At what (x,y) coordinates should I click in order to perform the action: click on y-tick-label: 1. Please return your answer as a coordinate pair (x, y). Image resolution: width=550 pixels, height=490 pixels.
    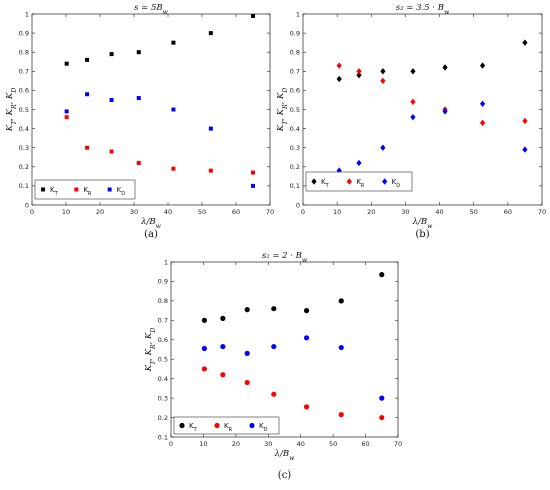
    Looking at the image, I should click on (27, 14).